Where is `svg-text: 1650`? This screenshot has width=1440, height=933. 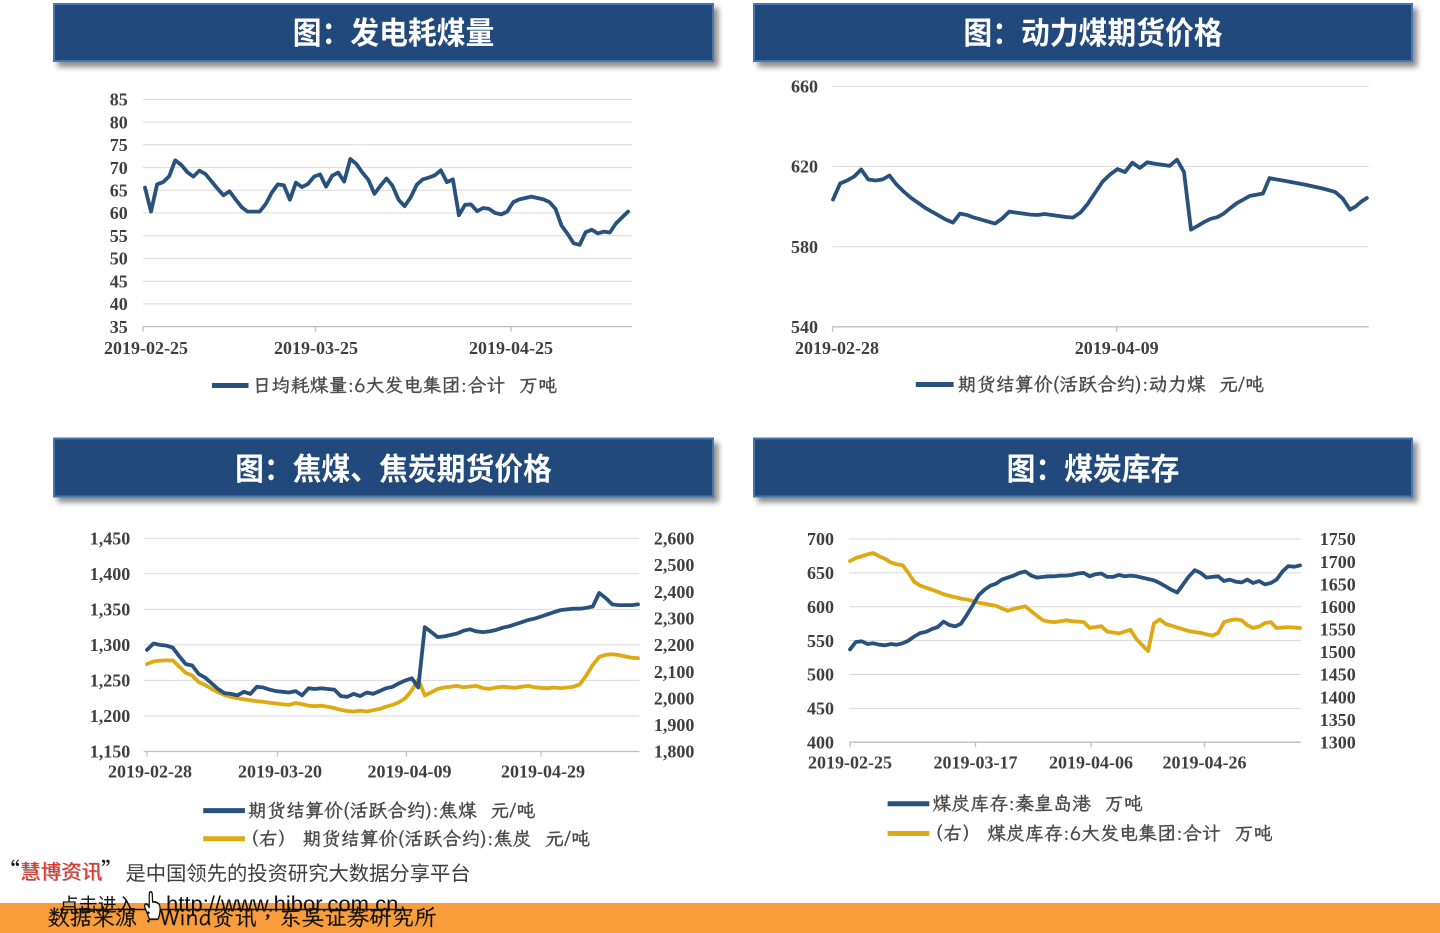 svg-text: 1650 is located at coordinates (1338, 584).